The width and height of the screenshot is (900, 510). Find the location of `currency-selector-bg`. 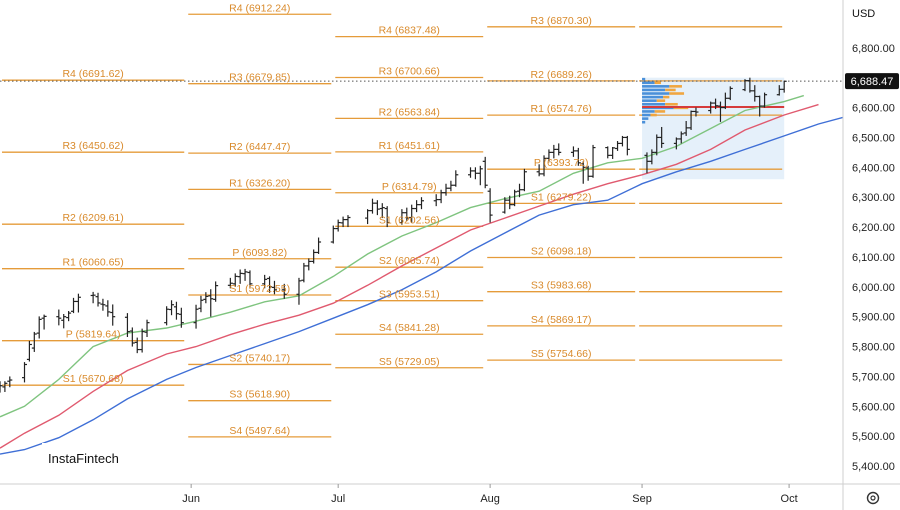

currency-selector-bg is located at coordinates (872, 13).